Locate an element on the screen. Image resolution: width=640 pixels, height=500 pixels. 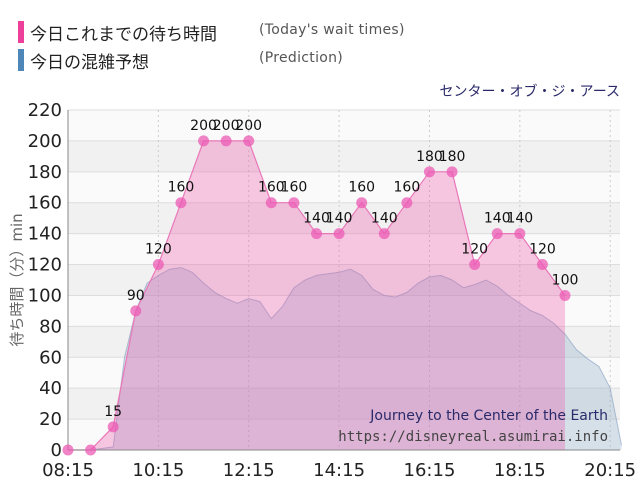
legend-prediction: 今日の混雑予想 is located at coordinates (83, 60).